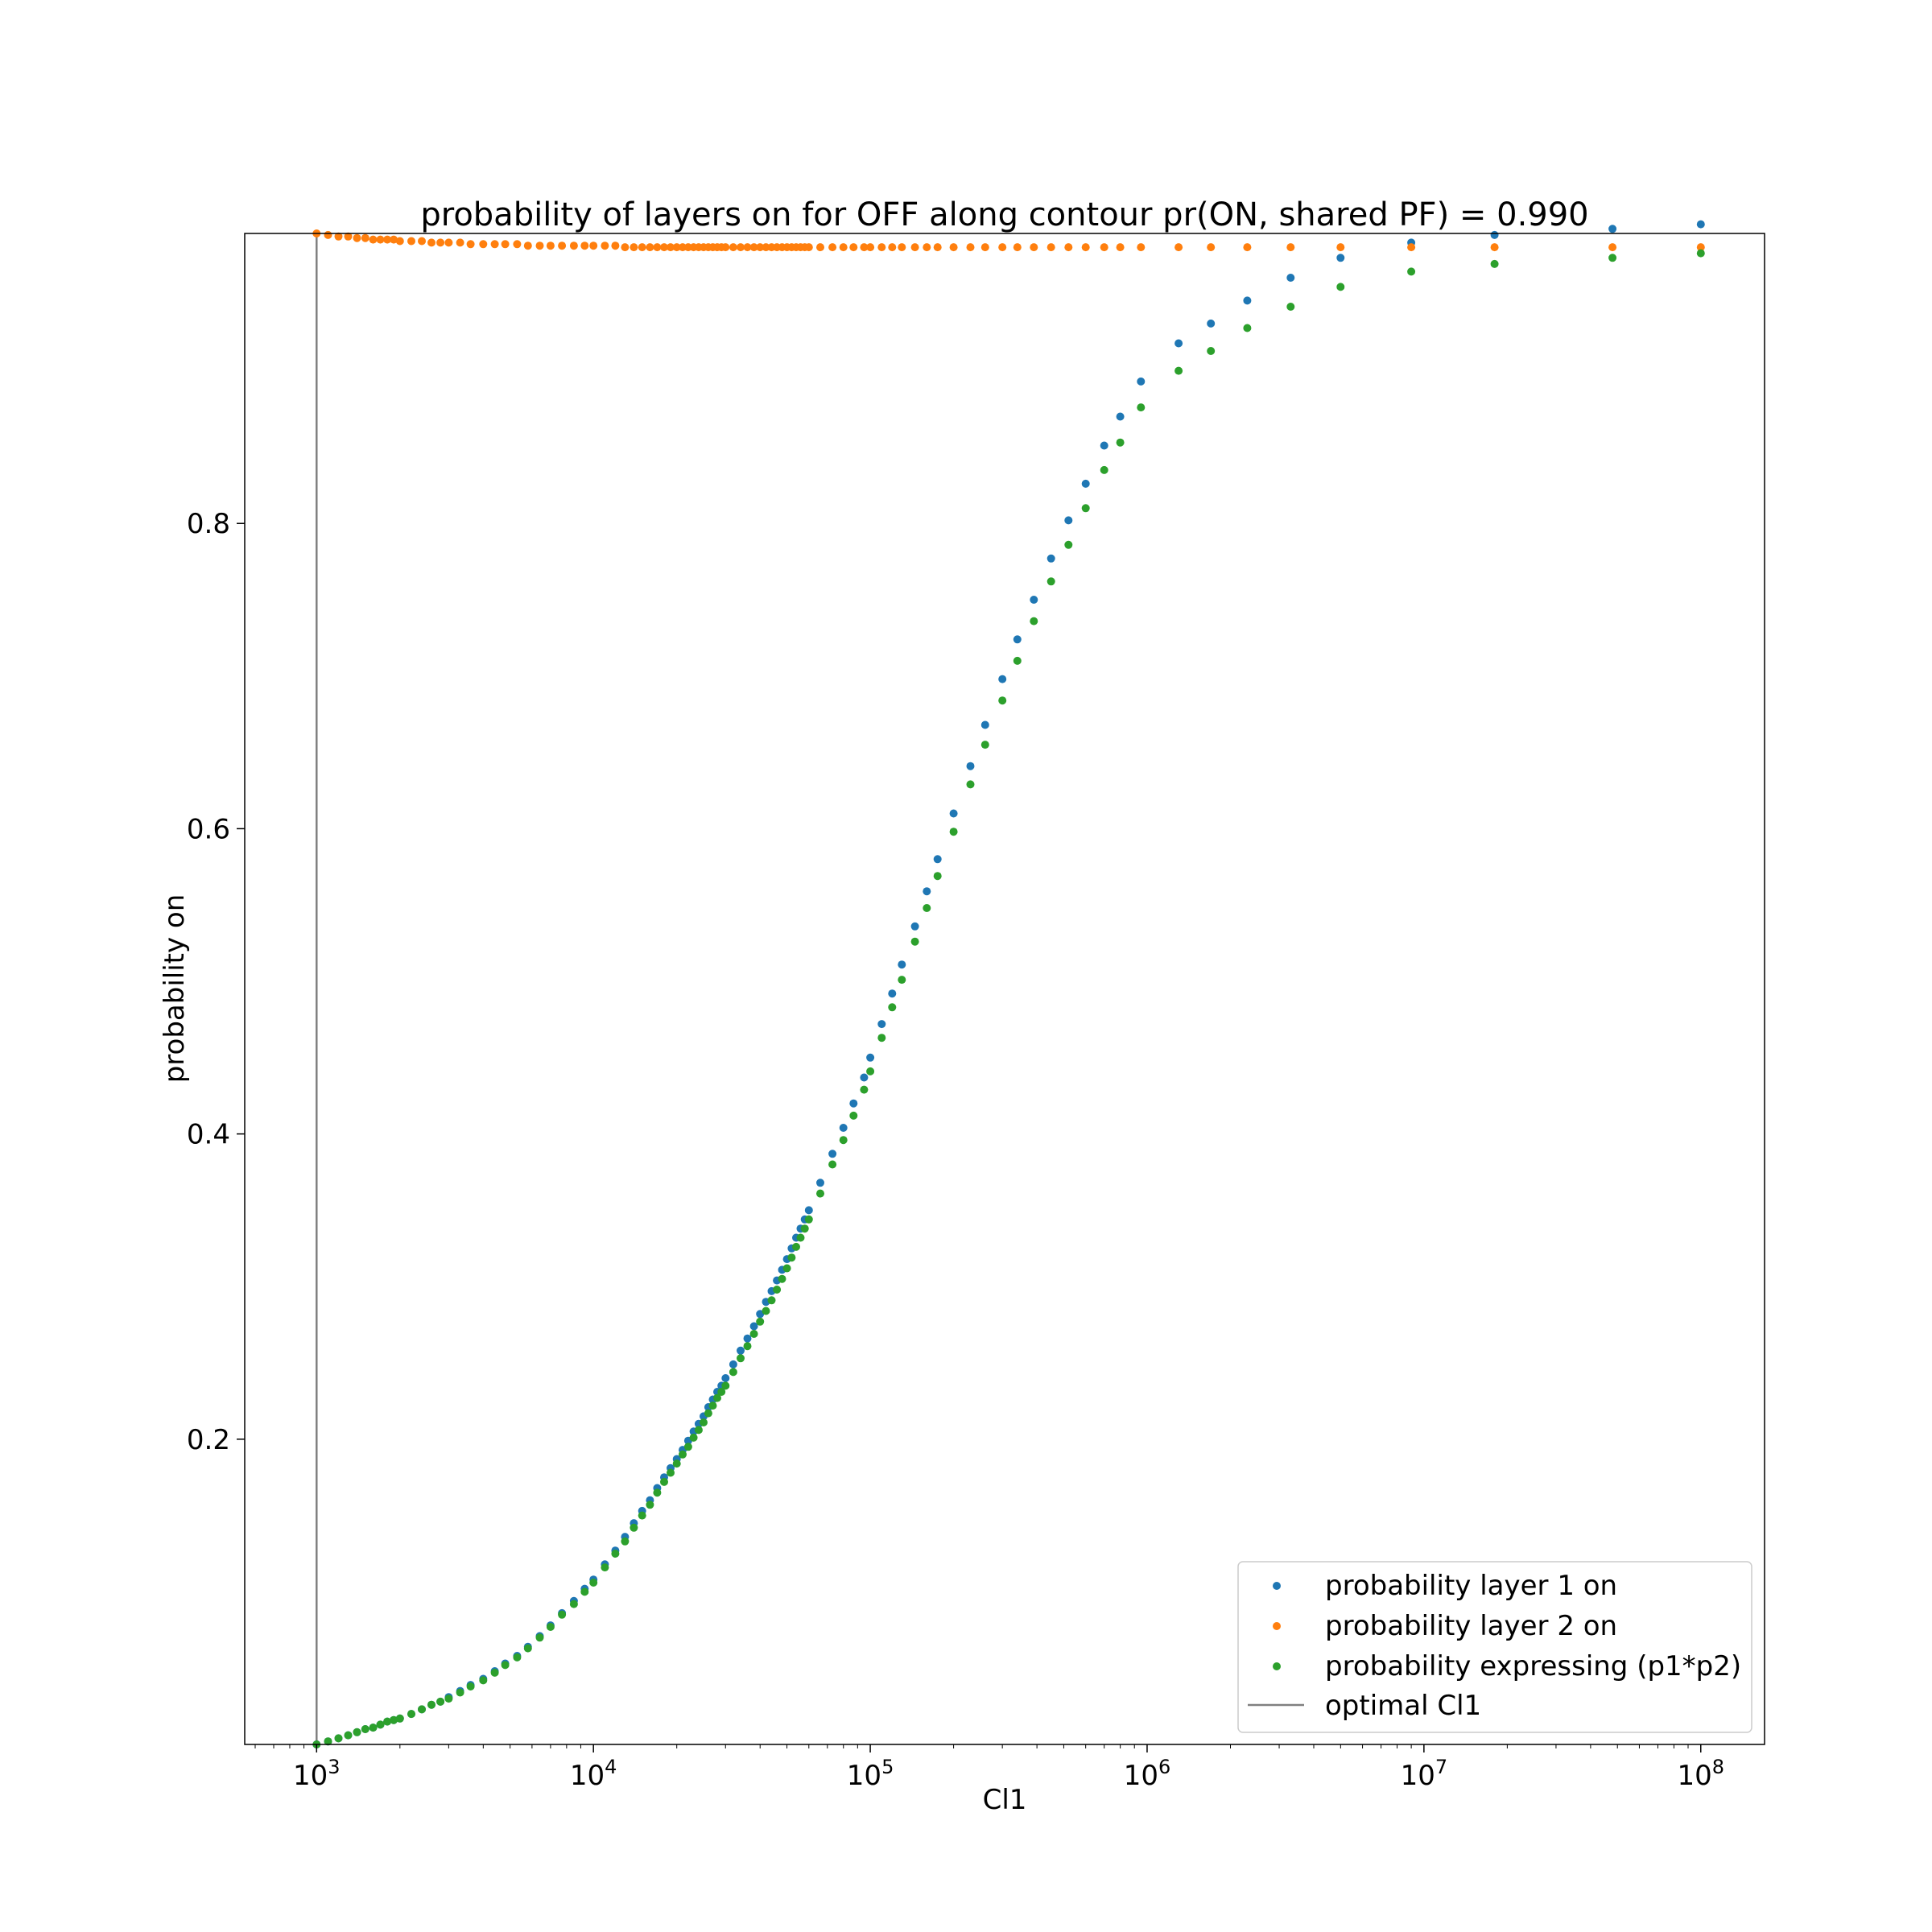  Describe the element at coordinates (1147, 1774) in the screenshot. I see `x-tick-label: 10⁶` at that location.